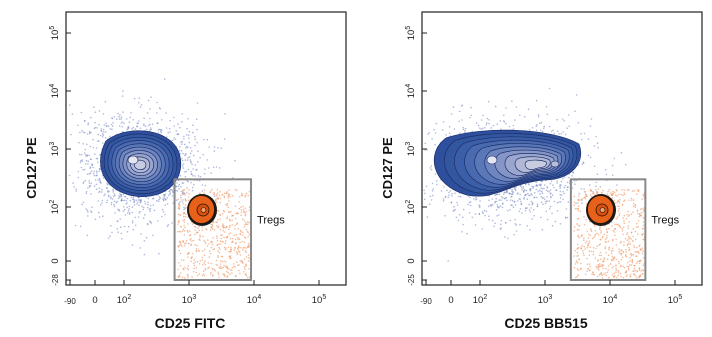 This screenshot has height=337, width=712. What do you see at coordinates (55, 280) in the screenshot?
I see `y-tick-label: -28` at bounding box center [55, 280].